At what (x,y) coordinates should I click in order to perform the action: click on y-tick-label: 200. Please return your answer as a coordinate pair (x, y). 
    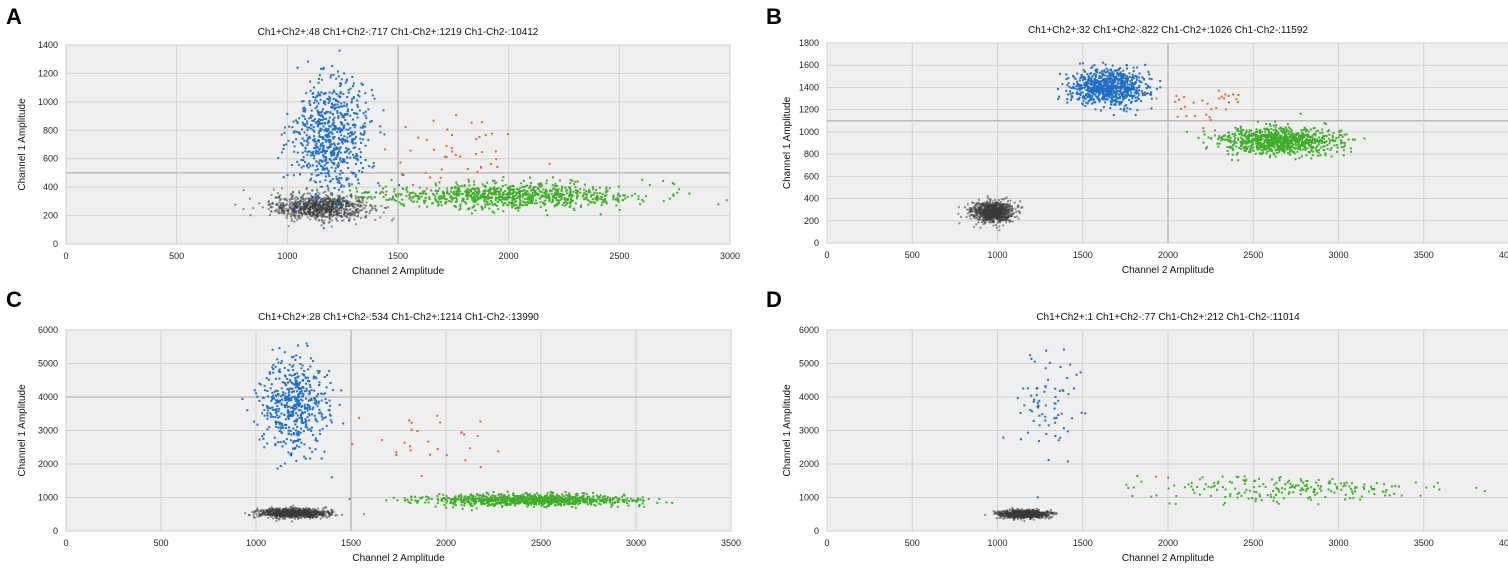
    Looking at the image, I should click on (811, 221).